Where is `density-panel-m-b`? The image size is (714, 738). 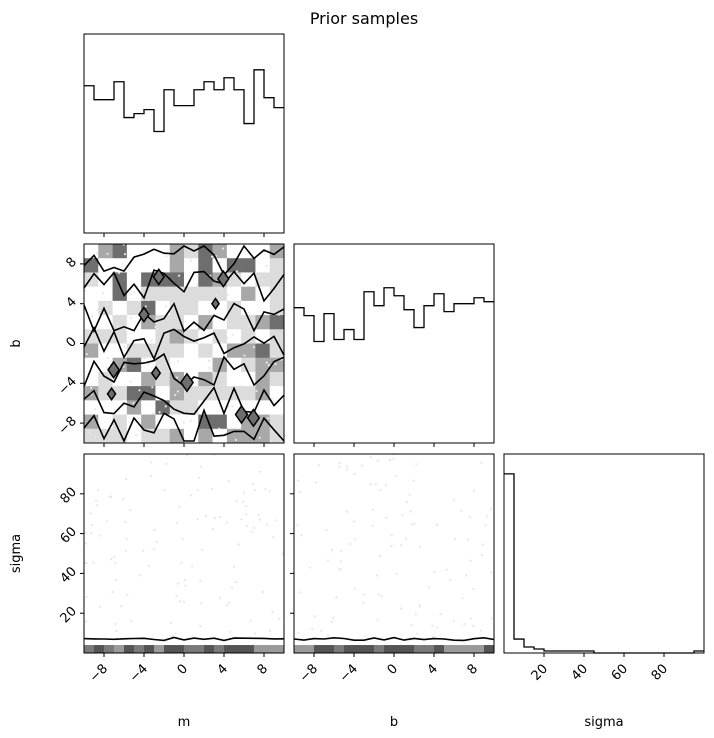 density-panel-m-b is located at coordinates (184, 343).